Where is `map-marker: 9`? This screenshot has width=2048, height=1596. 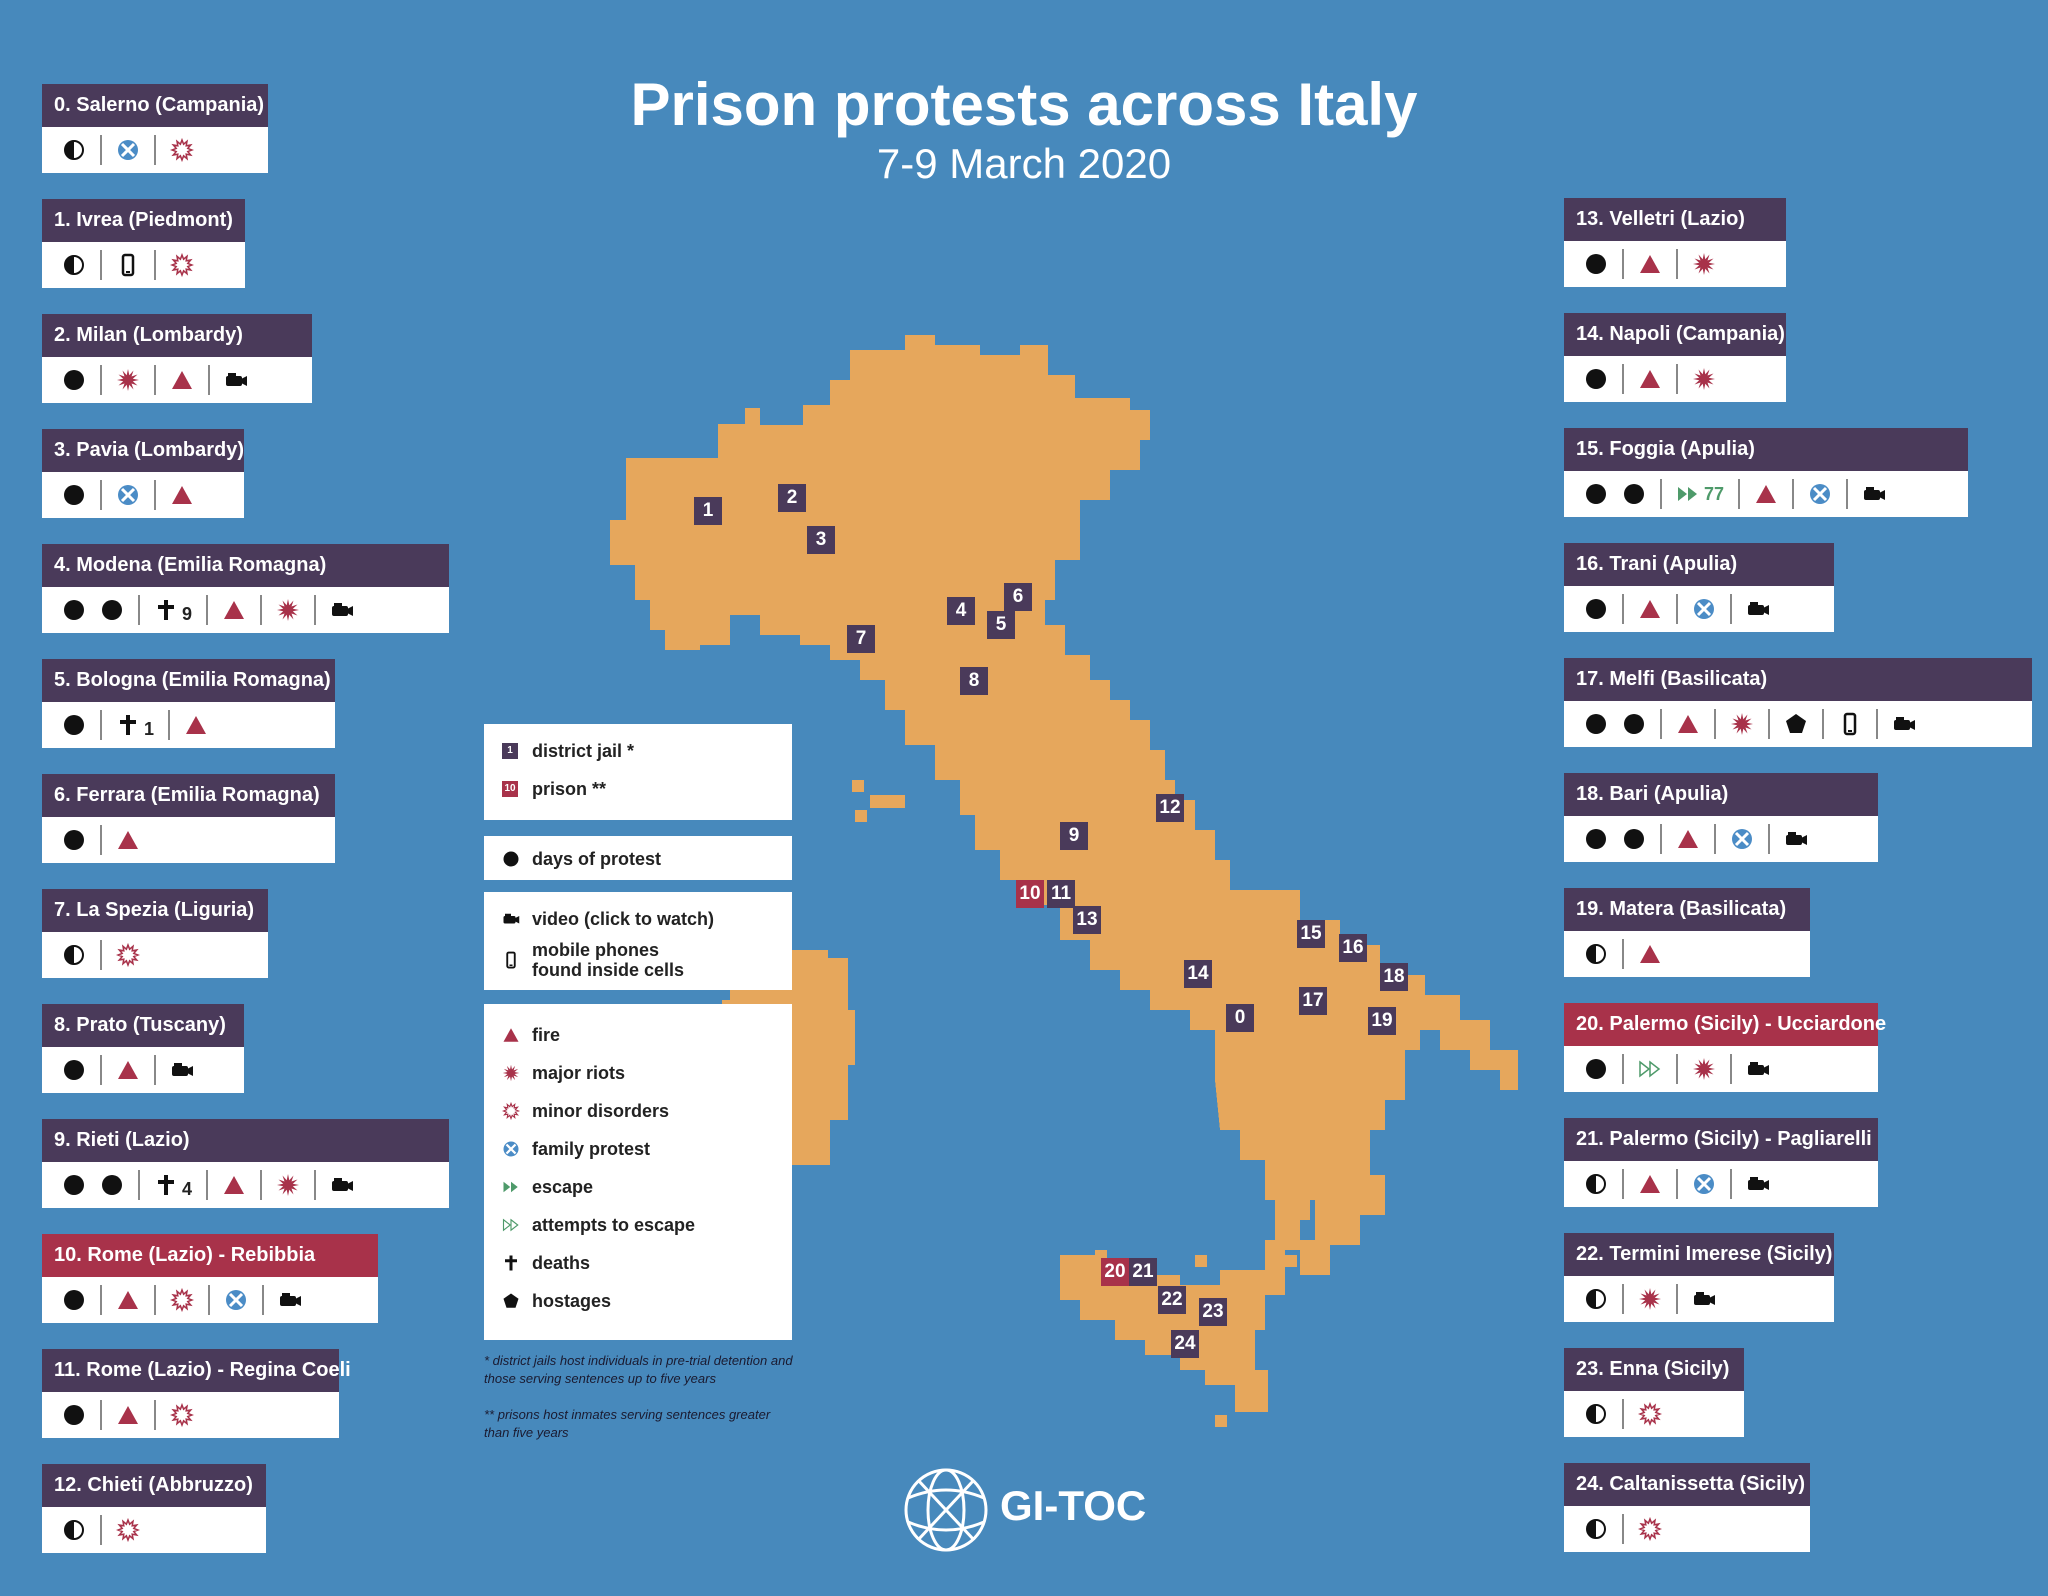
map-marker: 9 is located at coordinates (1074, 836).